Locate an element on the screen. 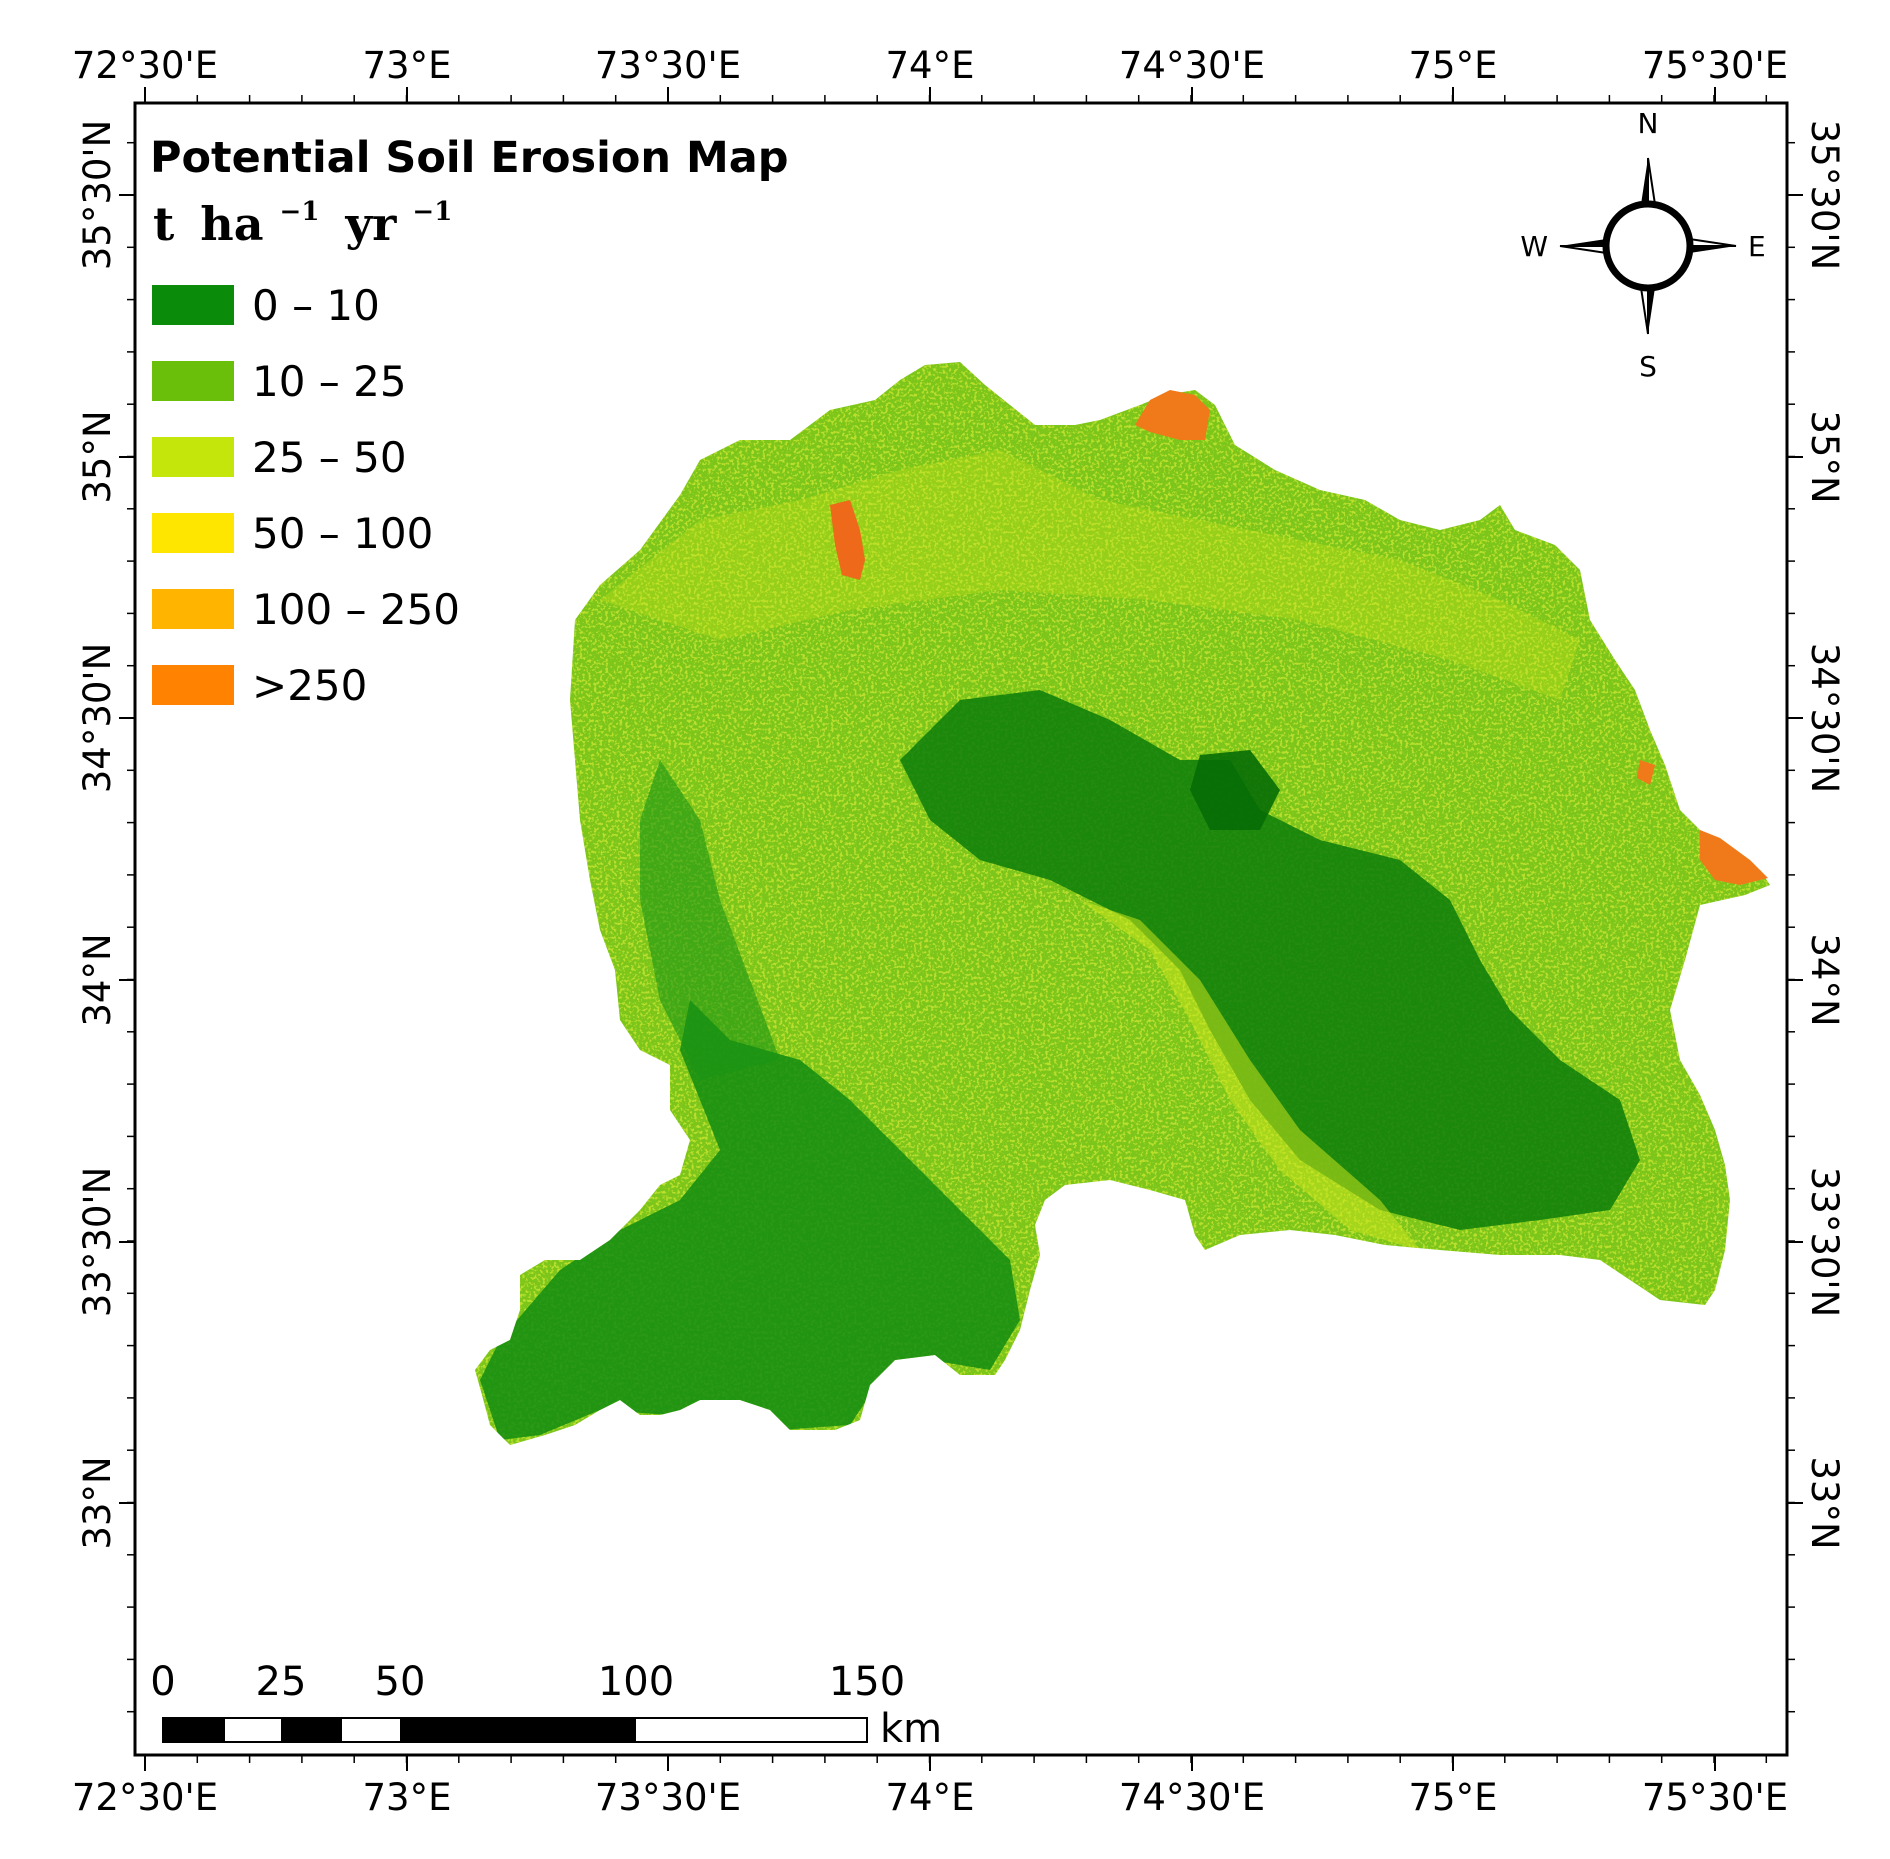 The height and width of the screenshot is (1859, 1890). legend-label: 50 – 100 is located at coordinates (342, 533).